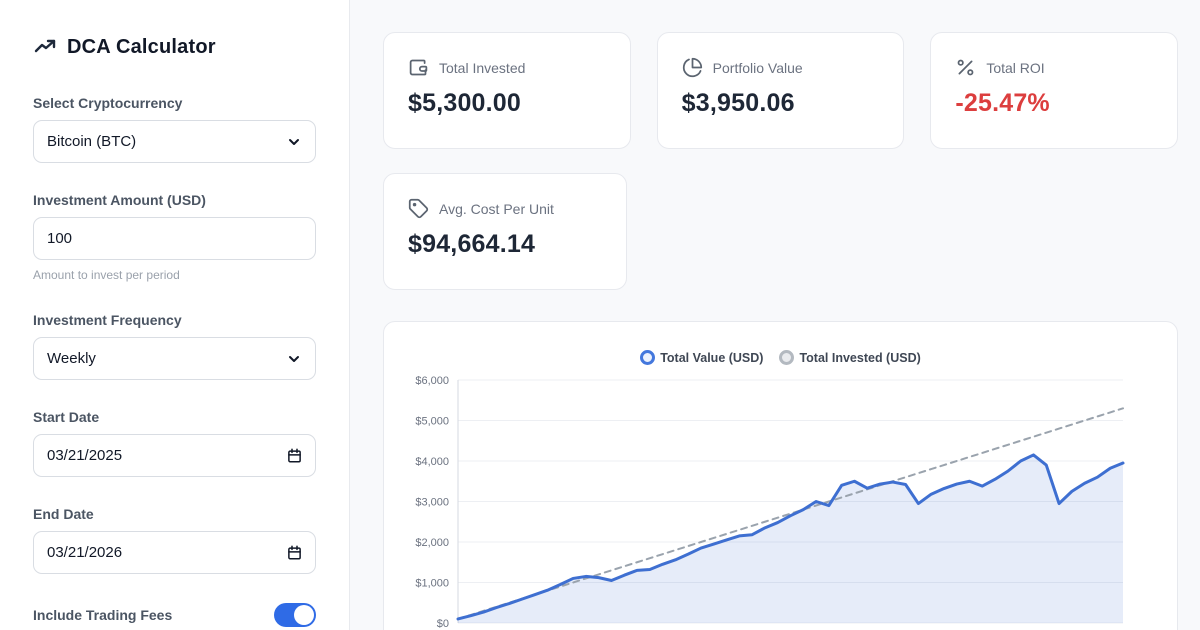  What do you see at coordinates (119, 200) in the screenshot?
I see `amount-label: Investment Amount (USD)` at bounding box center [119, 200].